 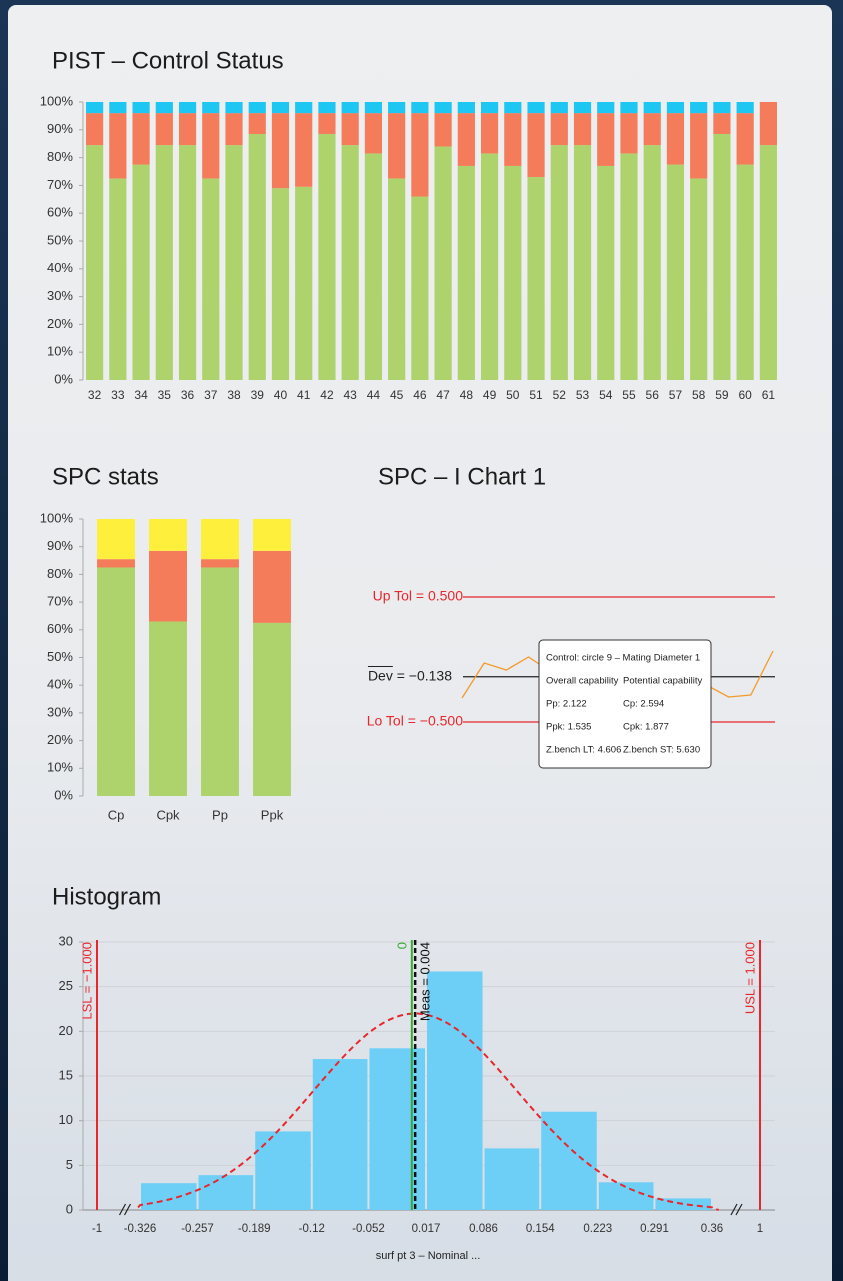 I want to click on y-tick-label: 70%, so click(x=60, y=601).